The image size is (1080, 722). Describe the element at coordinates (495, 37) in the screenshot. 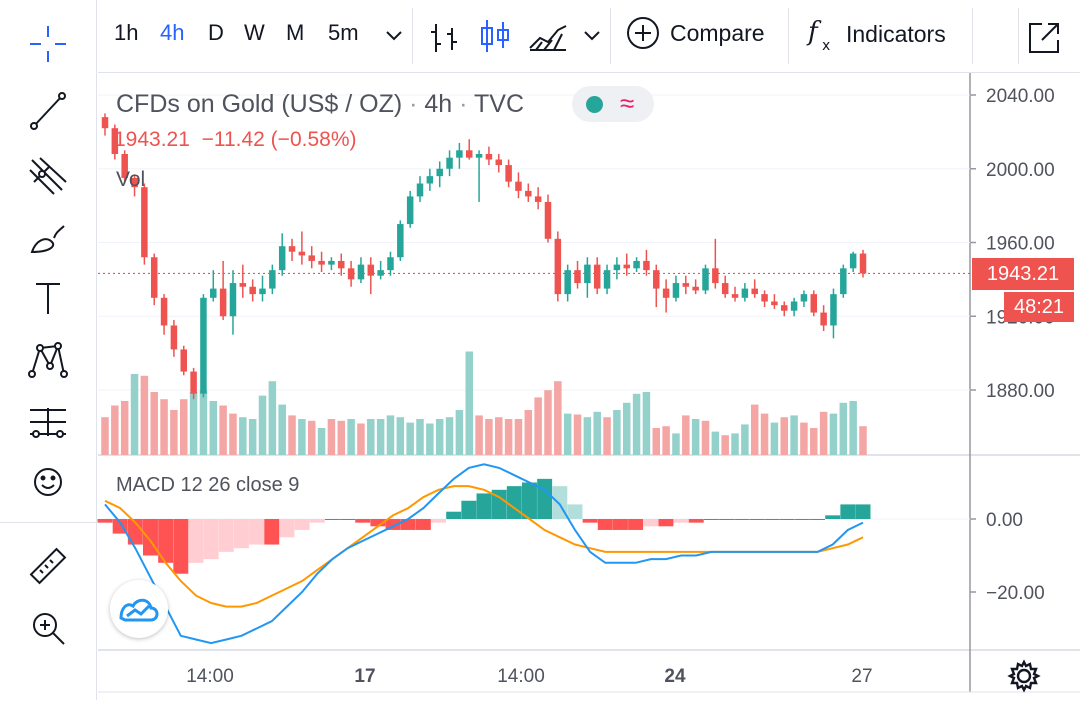

I see `candles-icon` at that location.